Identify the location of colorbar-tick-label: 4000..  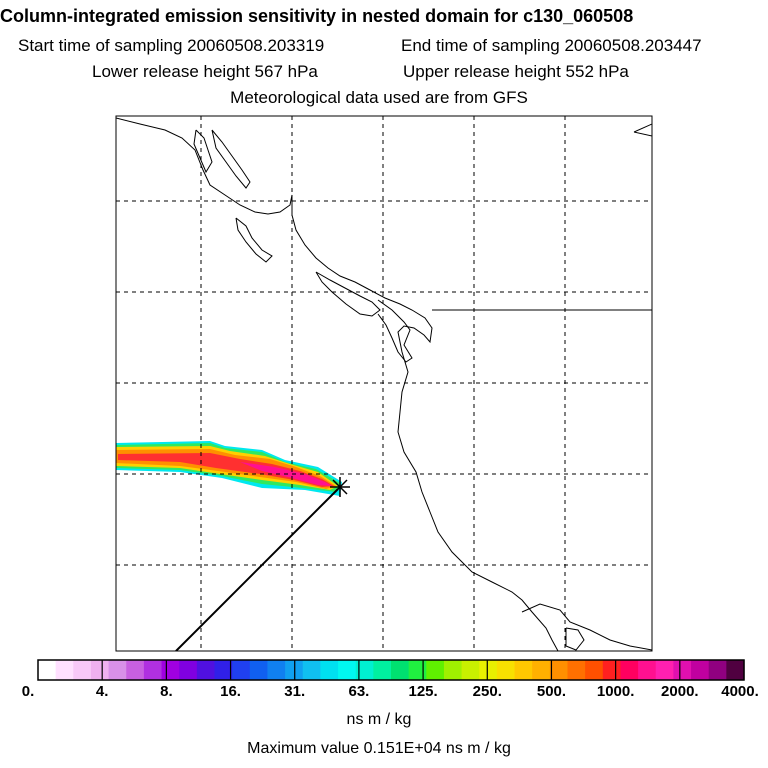
(740, 691).